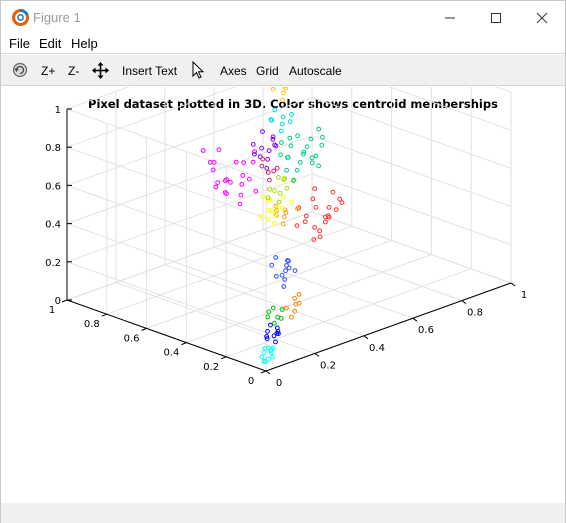 Image resolution: width=566 pixels, height=523 pixels. Describe the element at coordinates (50, 43) in the screenshot. I see `menu-edit: Edit` at that location.